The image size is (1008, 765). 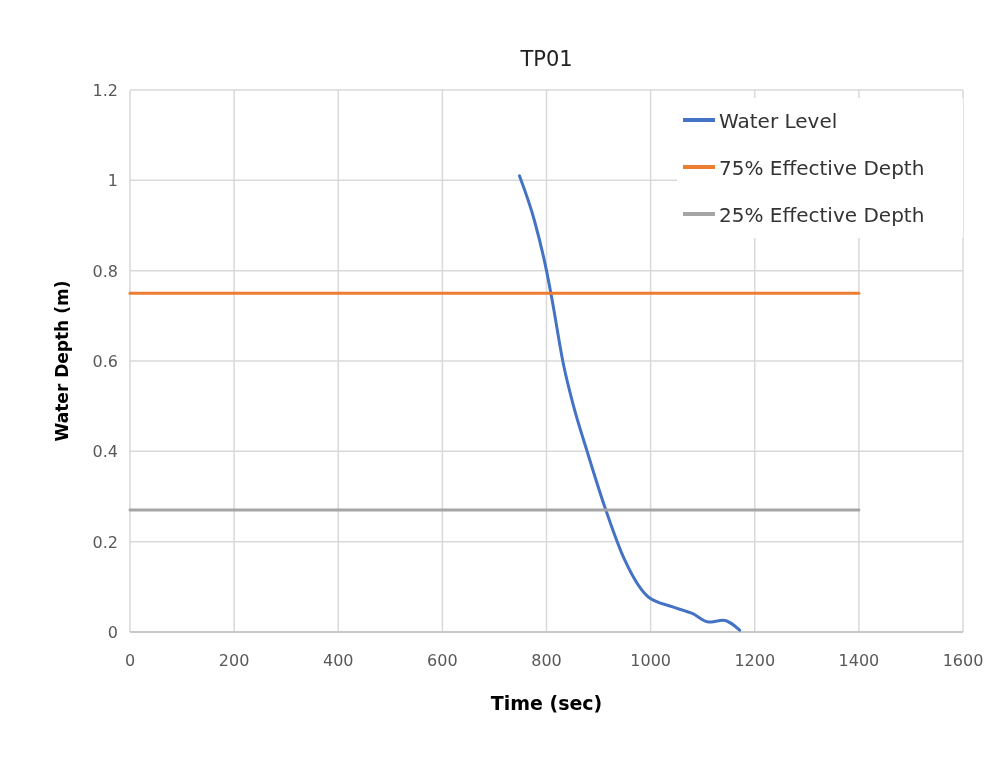 What do you see at coordinates (105, 271) in the screenshot?
I see `y-tick-label: 0.8` at bounding box center [105, 271].